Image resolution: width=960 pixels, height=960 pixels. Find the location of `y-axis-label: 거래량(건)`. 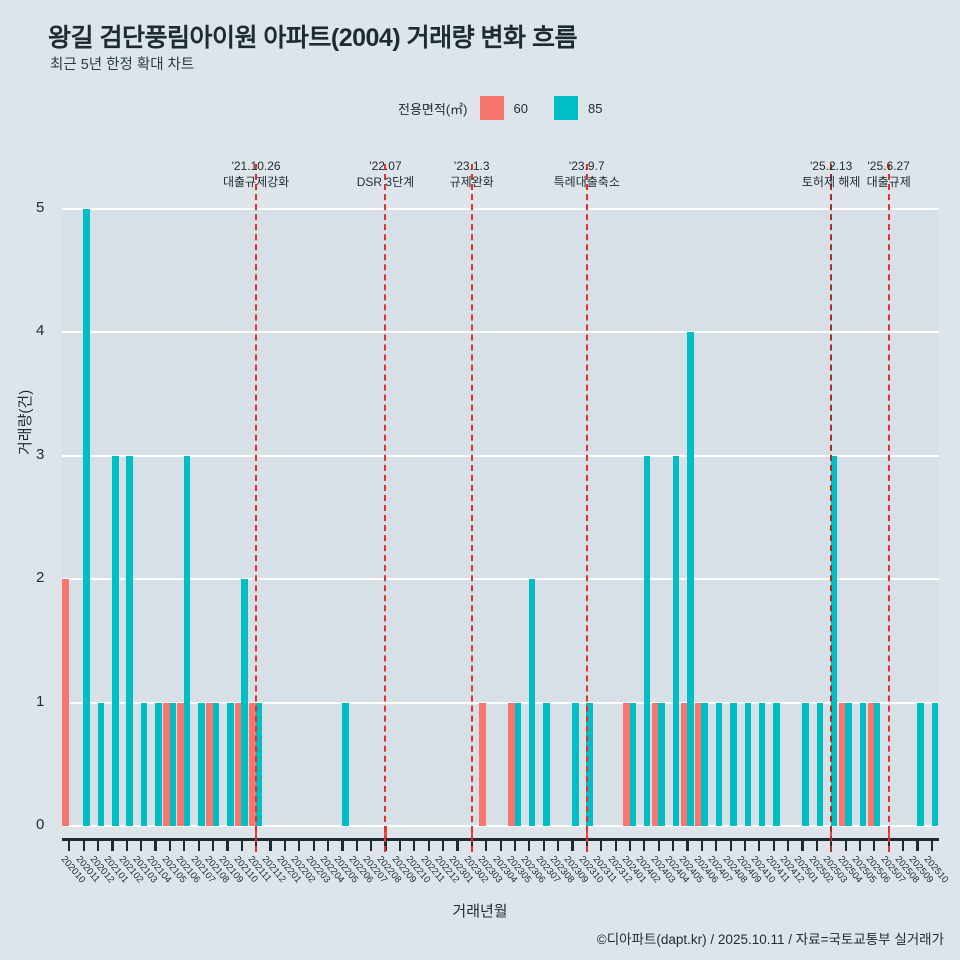

y-axis-label: 거래량(건) is located at coordinates (25, 422).